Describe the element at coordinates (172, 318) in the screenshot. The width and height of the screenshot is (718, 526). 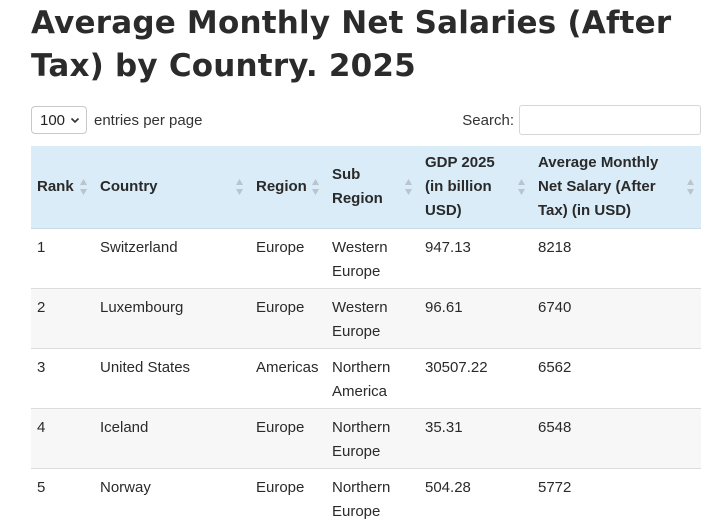
I see `cell-country: Luxembourg` at that location.